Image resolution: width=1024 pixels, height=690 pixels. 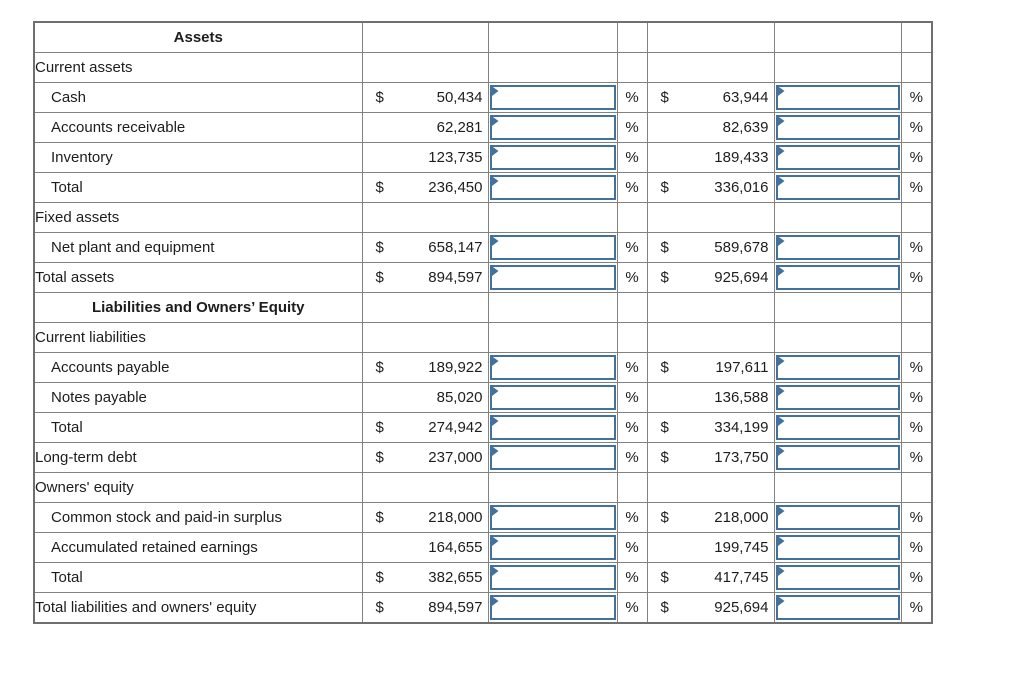 What do you see at coordinates (483, 157) in the screenshot?
I see `table-row: Inventory 123,735% 189,433%` at bounding box center [483, 157].